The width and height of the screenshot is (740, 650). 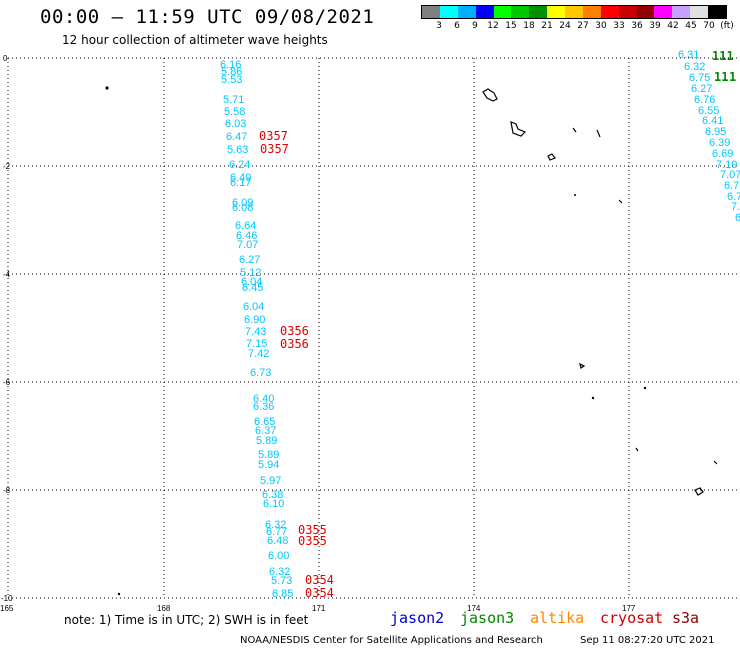 I want to click on legend-s3a: s3a, so click(x=686, y=618).